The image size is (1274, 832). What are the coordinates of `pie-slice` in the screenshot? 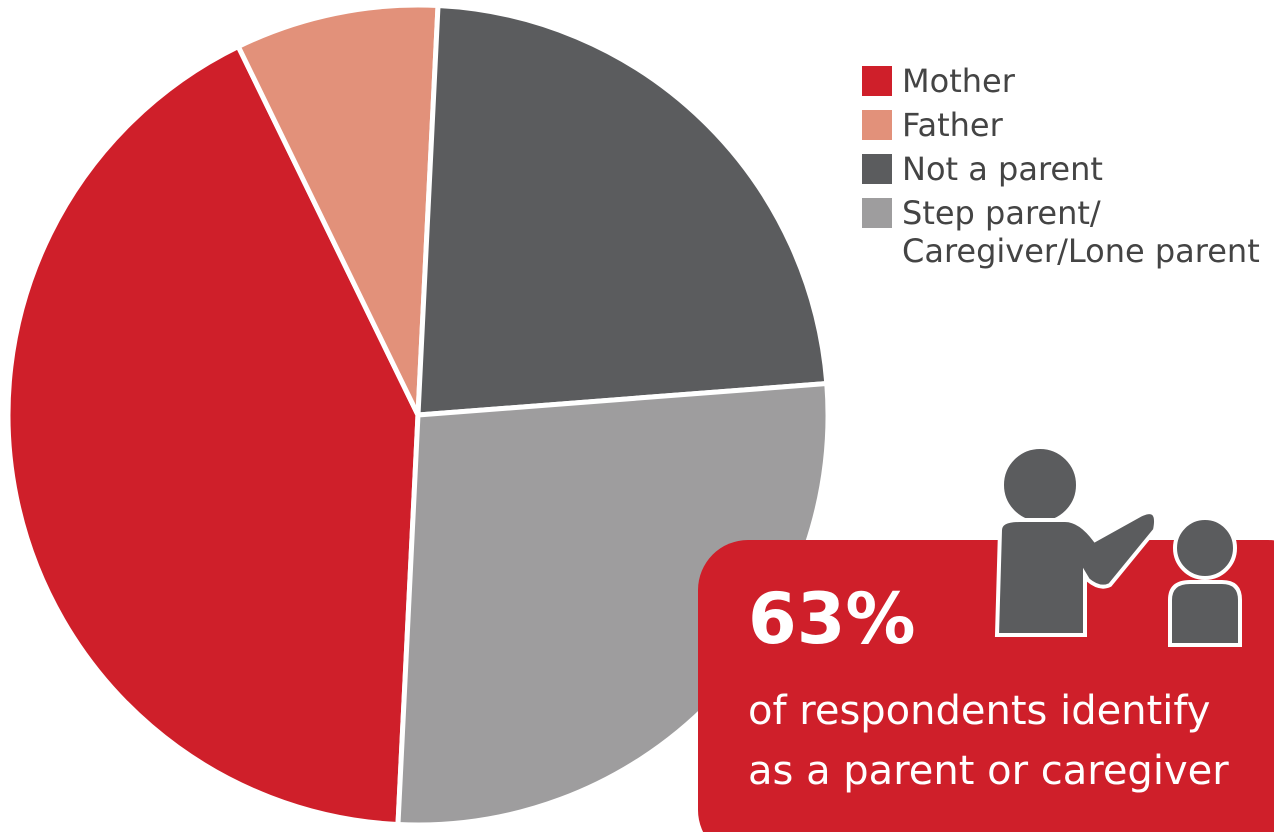 It's located at (337, 209).